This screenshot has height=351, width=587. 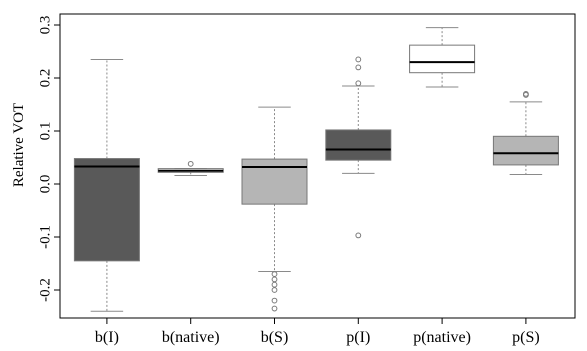 What do you see at coordinates (45, 237) in the screenshot?
I see `y-tick-label: -0.1` at bounding box center [45, 237].